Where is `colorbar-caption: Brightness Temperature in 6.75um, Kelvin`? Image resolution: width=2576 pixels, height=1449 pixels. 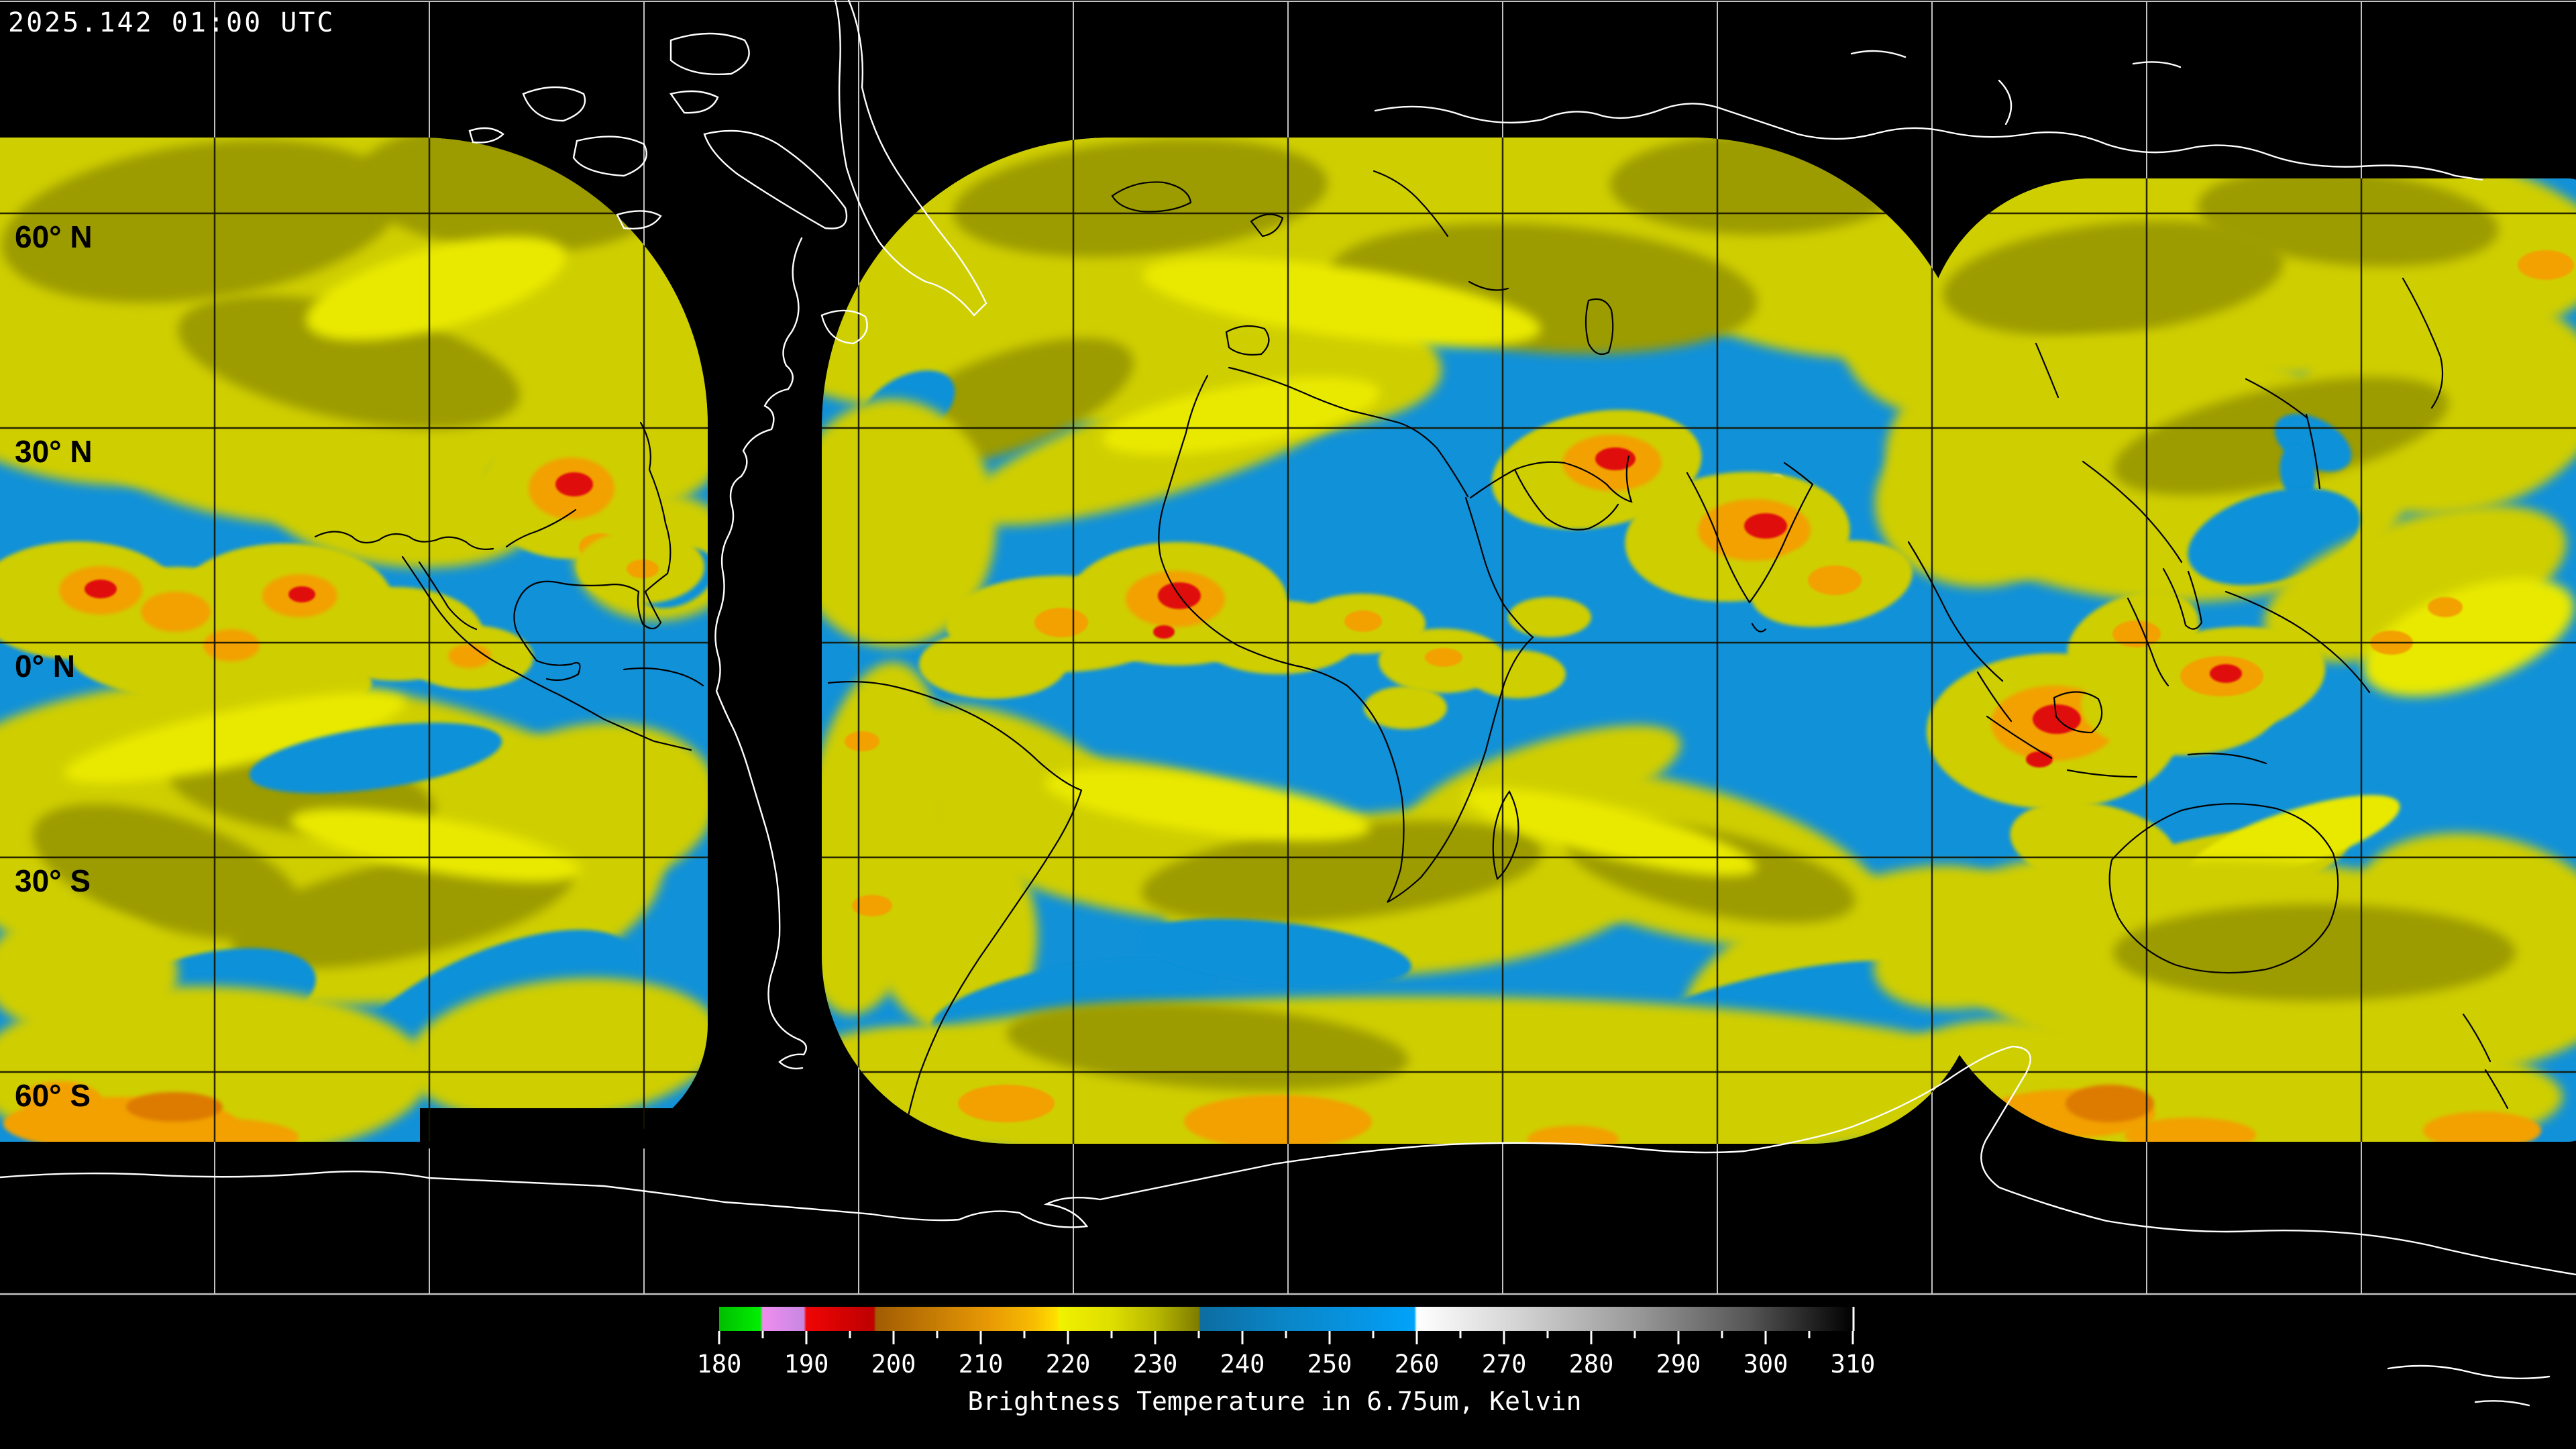 colorbar-caption: Brightness Temperature in 6.75um, Kelvin is located at coordinates (1274, 1401).